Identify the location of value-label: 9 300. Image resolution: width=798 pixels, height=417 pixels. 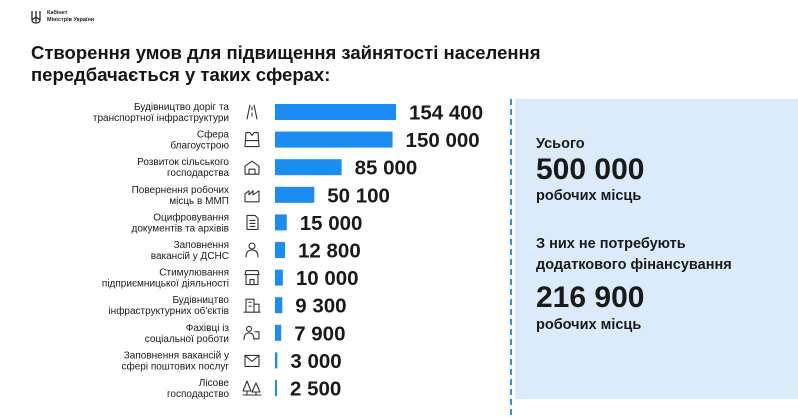
(320, 306).